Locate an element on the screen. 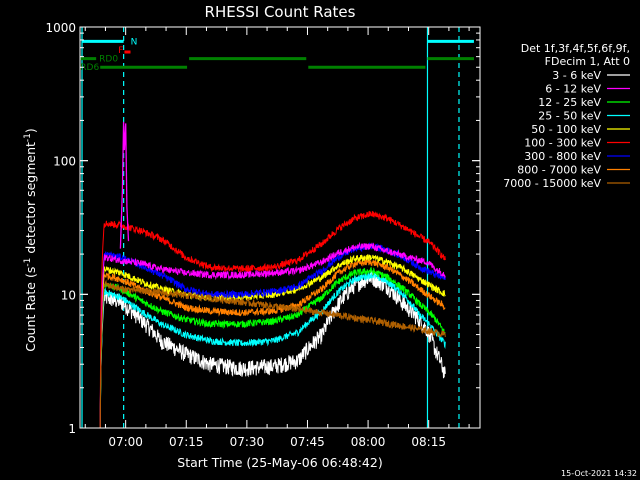  y-axis-label-part: detector segment is located at coordinates (30, 200).